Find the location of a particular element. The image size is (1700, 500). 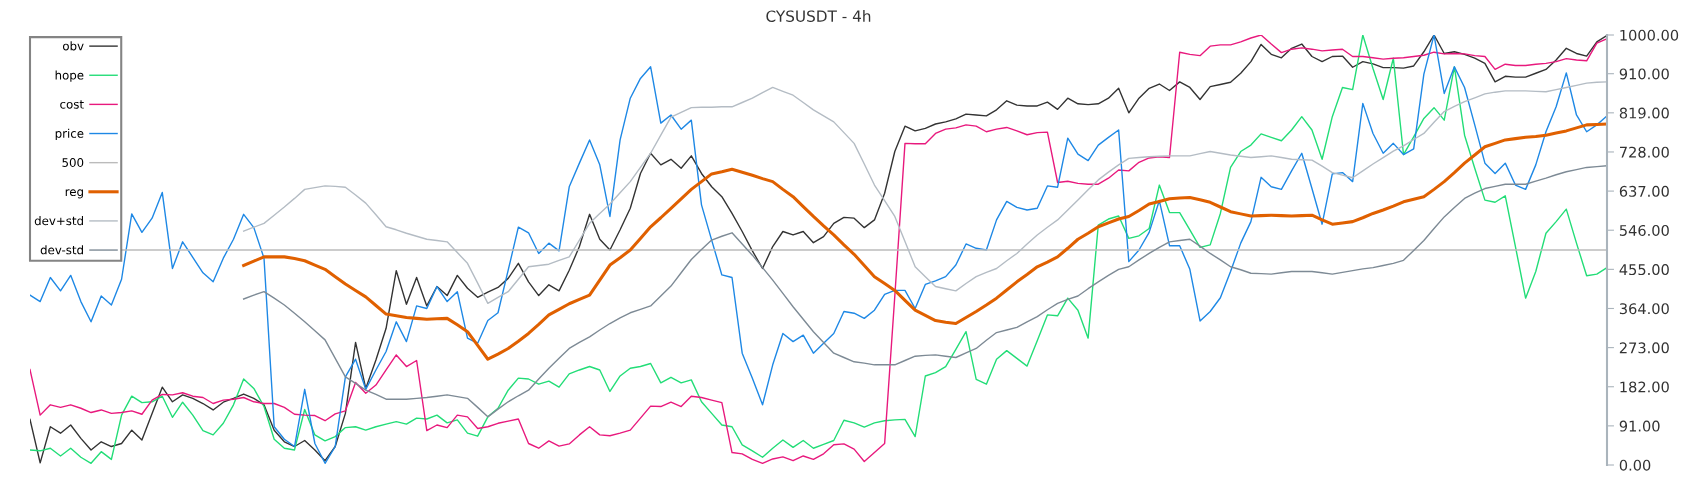

y-tick-label: 455.00 is located at coordinates (1644, 270).